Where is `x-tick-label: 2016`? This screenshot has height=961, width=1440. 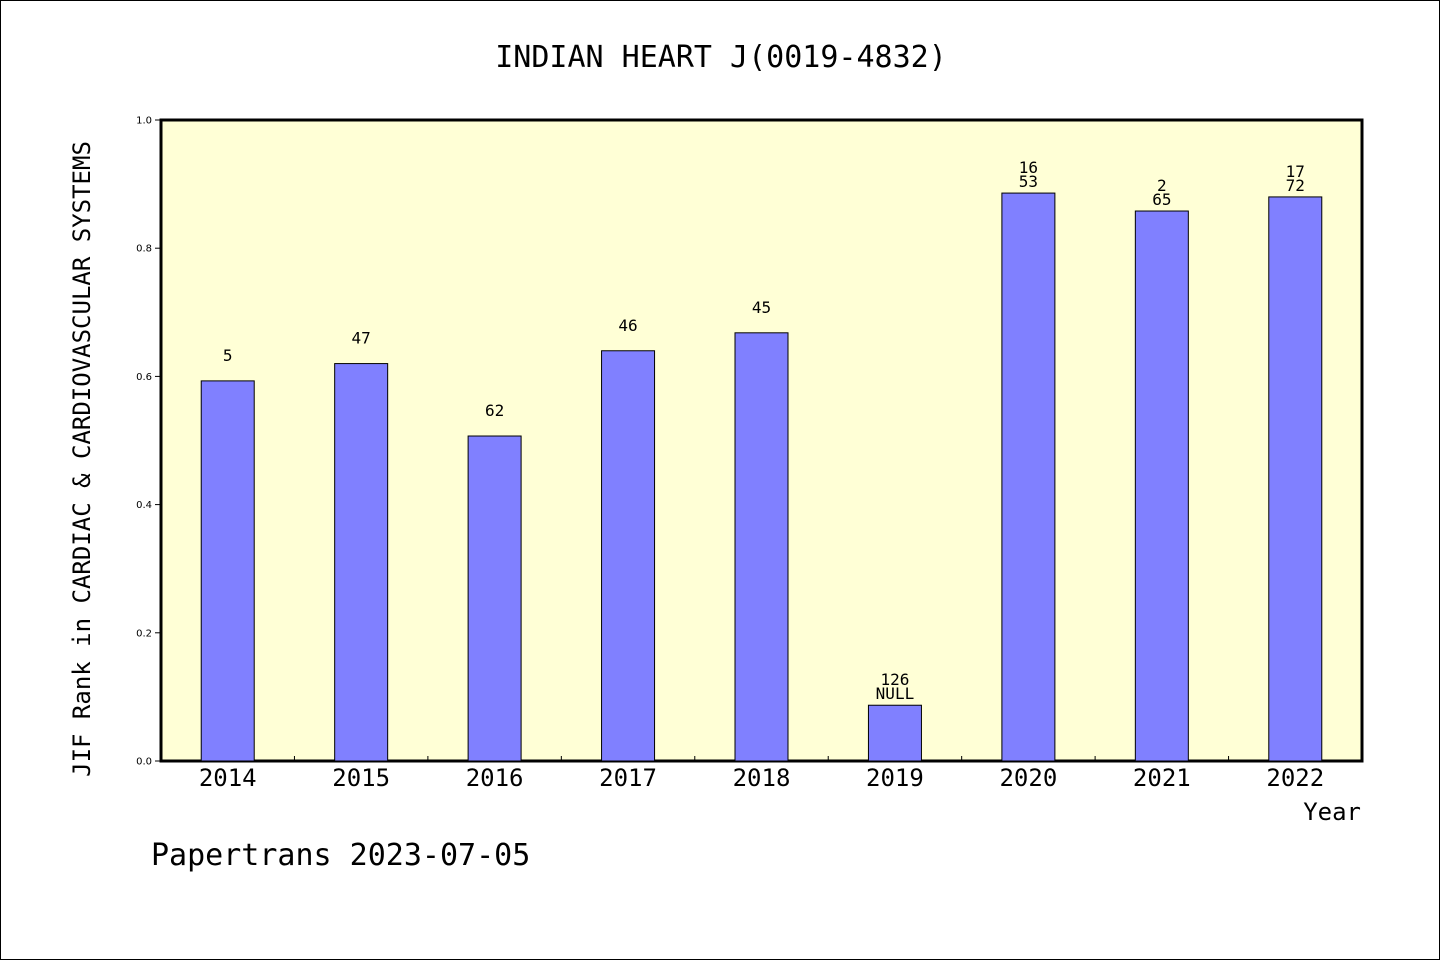 x-tick-label: 2016 is located at coordinates (495, 778).